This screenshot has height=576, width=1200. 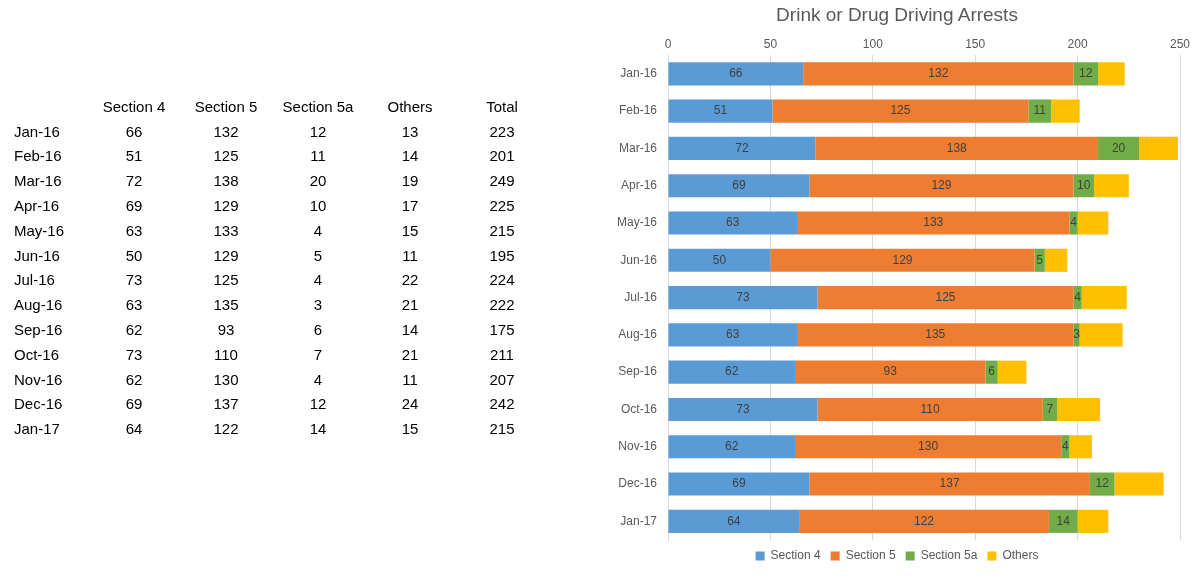 What do you see at coordinates (502, 156) in the screenshot?
I see `data-label: 201` at bounding box center [502, 156].